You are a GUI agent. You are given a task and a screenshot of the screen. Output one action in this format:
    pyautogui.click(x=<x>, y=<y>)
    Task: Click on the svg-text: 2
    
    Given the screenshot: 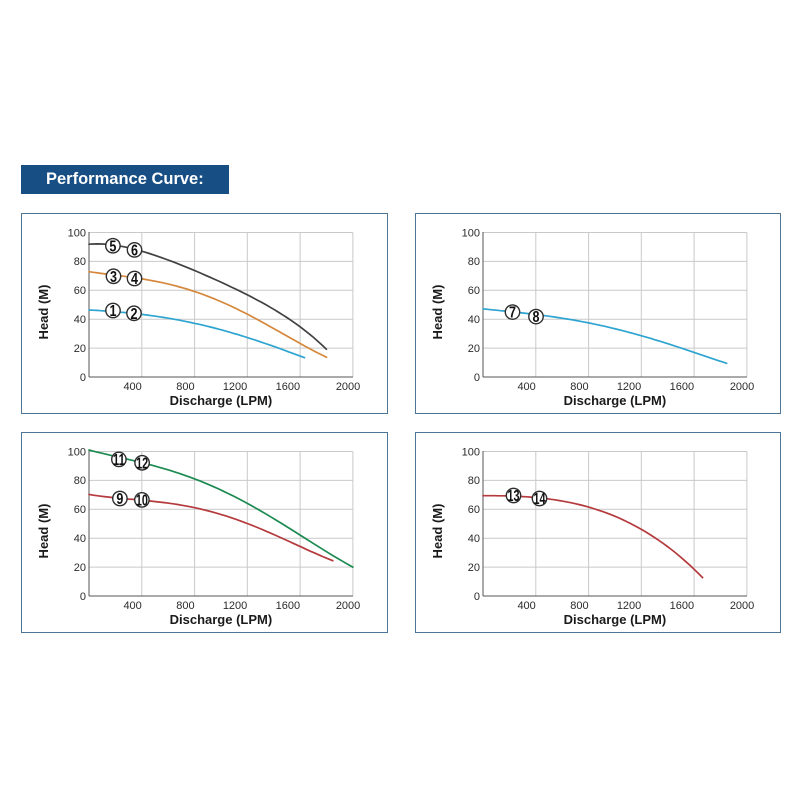 What is the action you would take?
    pyautogui.click(x=134, y=313)
    